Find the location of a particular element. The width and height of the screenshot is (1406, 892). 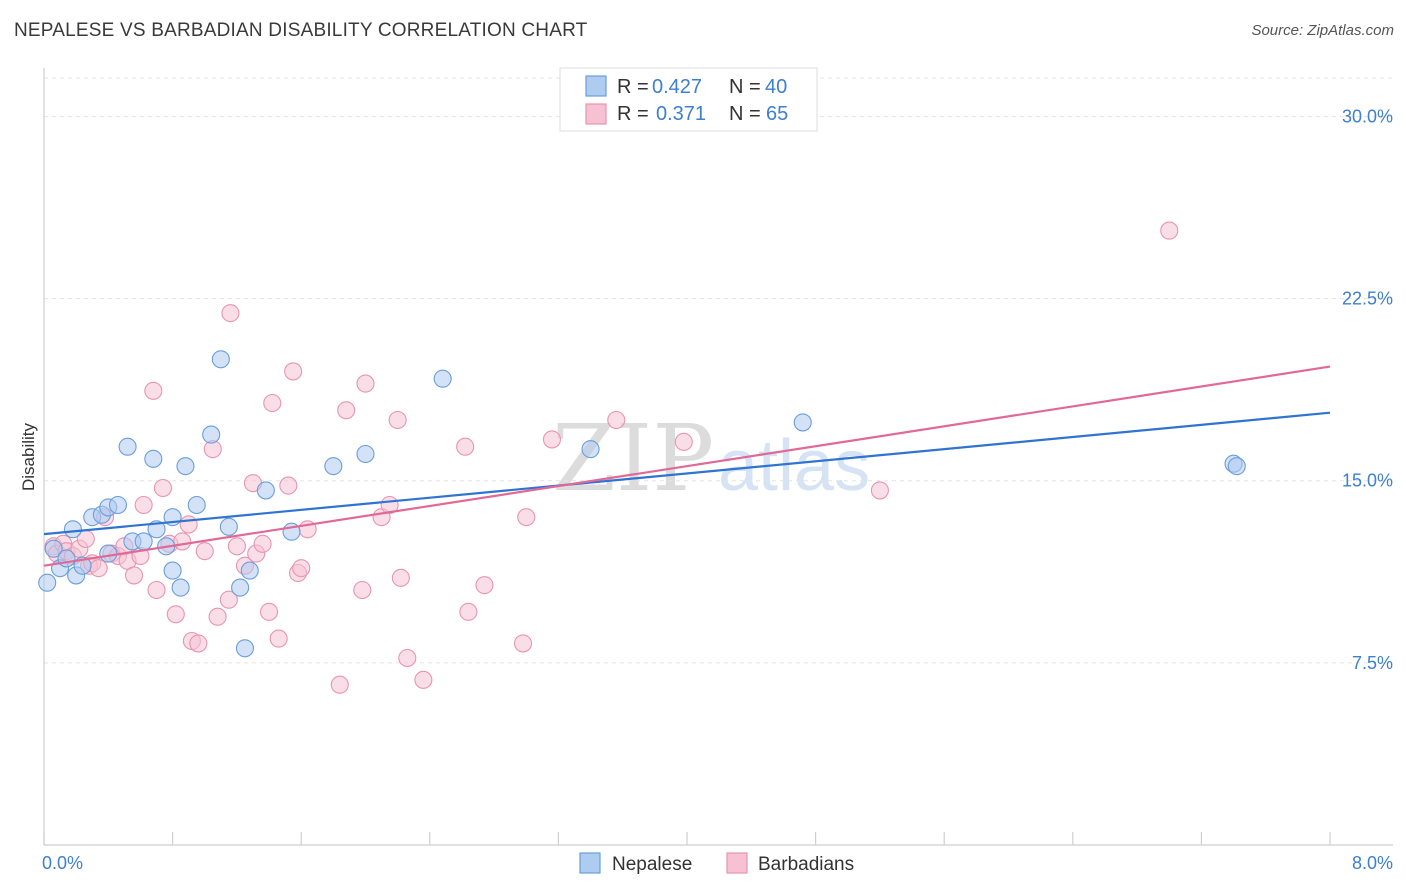

legend-n-label-barbadians: N = is located at coordinates (745, 114).